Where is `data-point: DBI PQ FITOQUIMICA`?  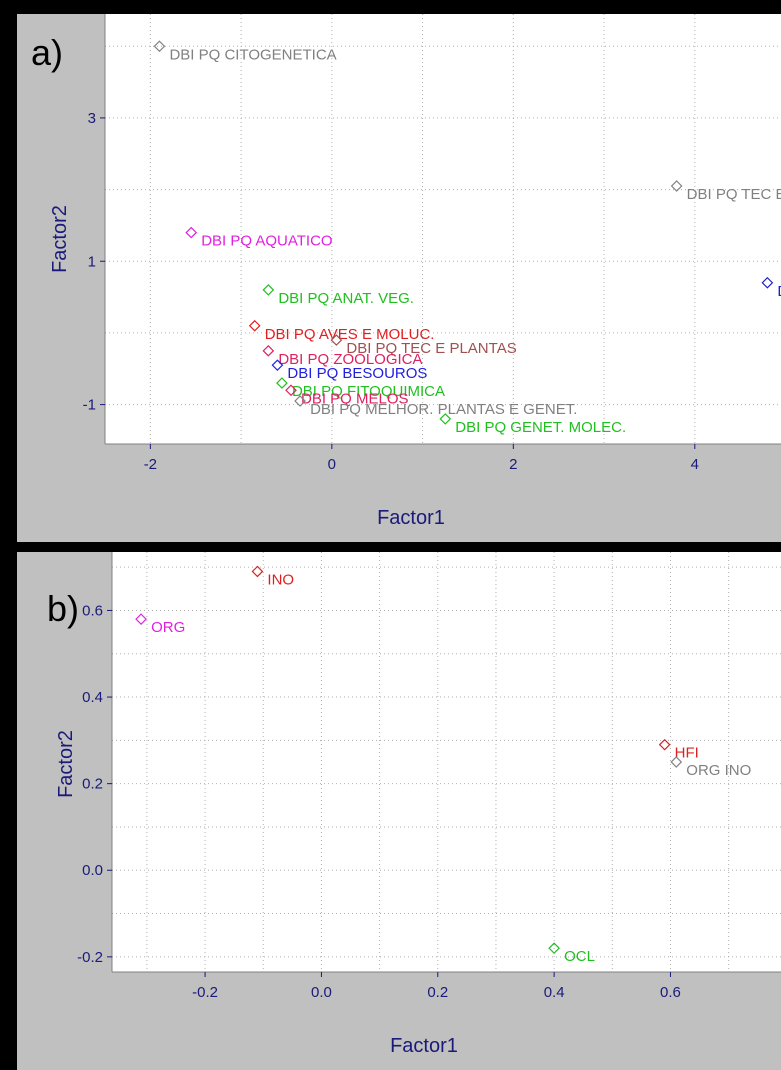
data-point: DBI PQ FITOQUIMICA is located at coordinates (360, 388).